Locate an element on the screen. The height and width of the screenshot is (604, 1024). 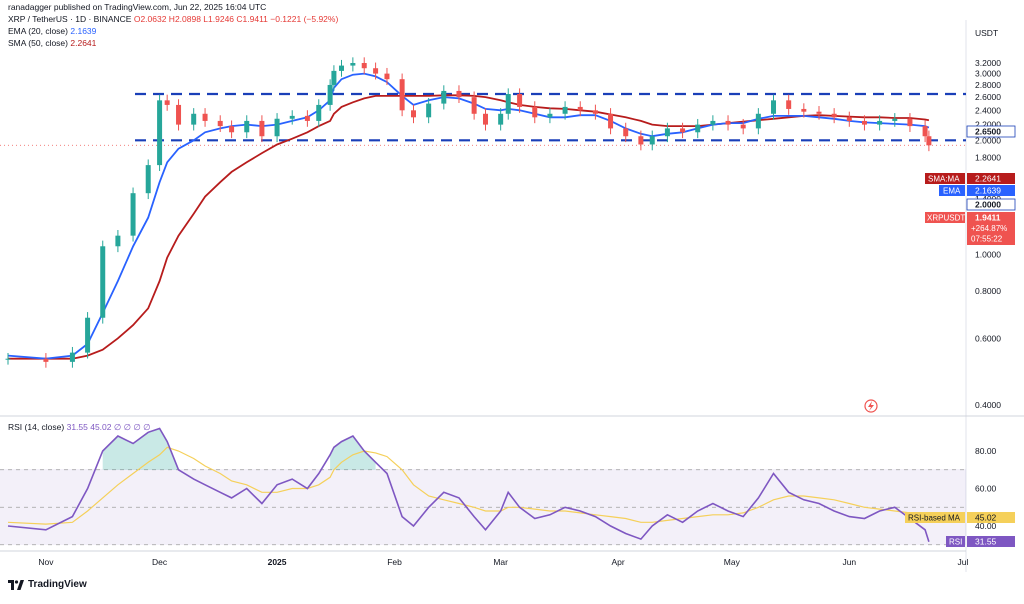
tradingview-logo-icon is located at coordinates (16, 584).